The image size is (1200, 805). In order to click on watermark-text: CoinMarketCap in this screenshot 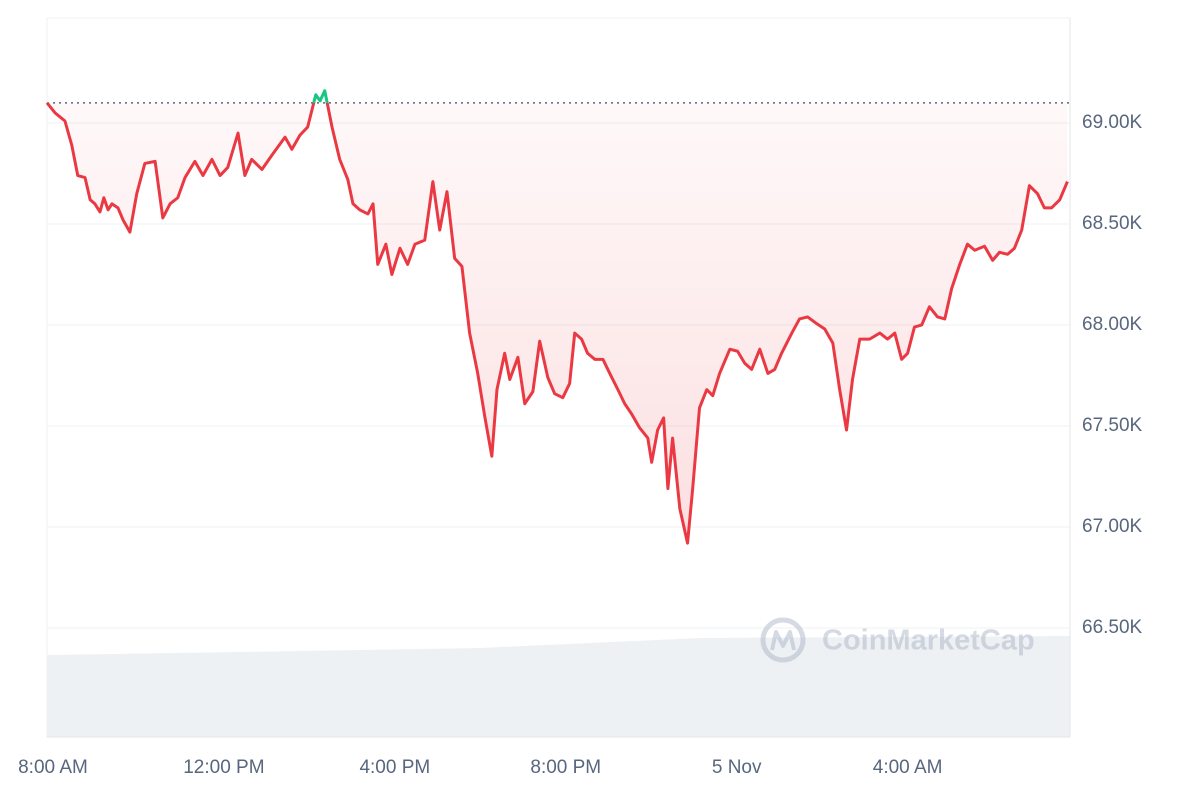, I will do `click(928, 641)`.